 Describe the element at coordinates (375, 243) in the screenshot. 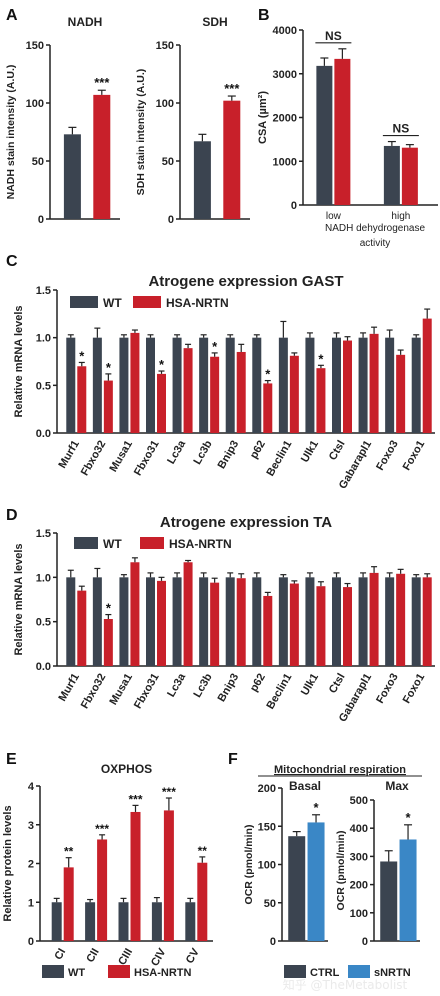

I see `panel-b-xlabel-line2: activity` at that location.